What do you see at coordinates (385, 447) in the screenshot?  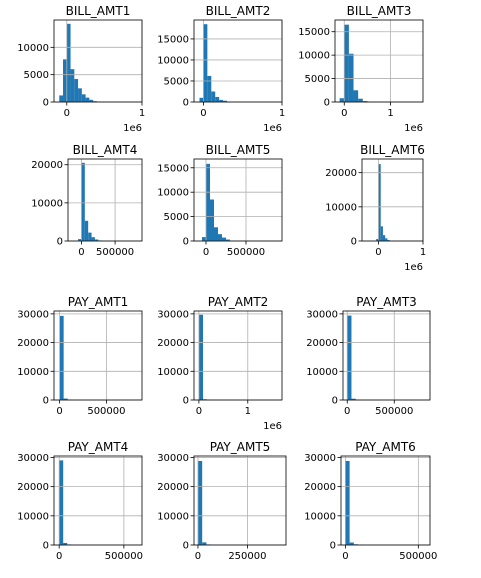 I see `subplot-title: PAY_AMT6` at bounding box center [385, 447].